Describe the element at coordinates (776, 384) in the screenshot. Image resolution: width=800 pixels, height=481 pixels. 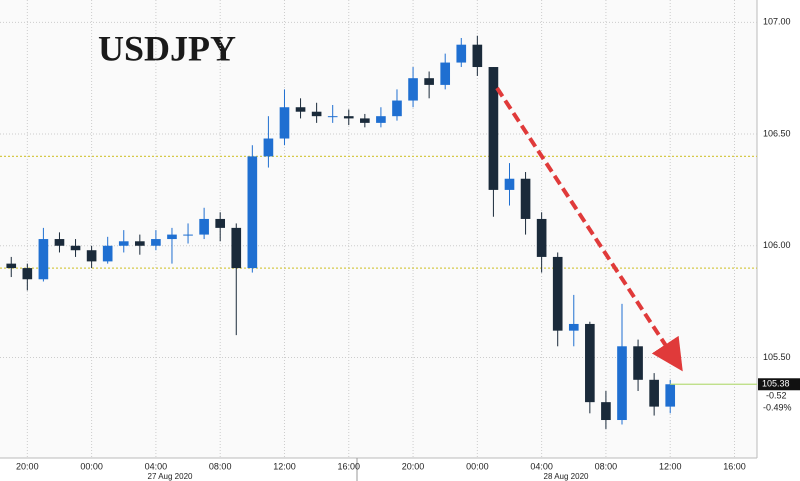
I see `last-price-label: 105.38` at that location.